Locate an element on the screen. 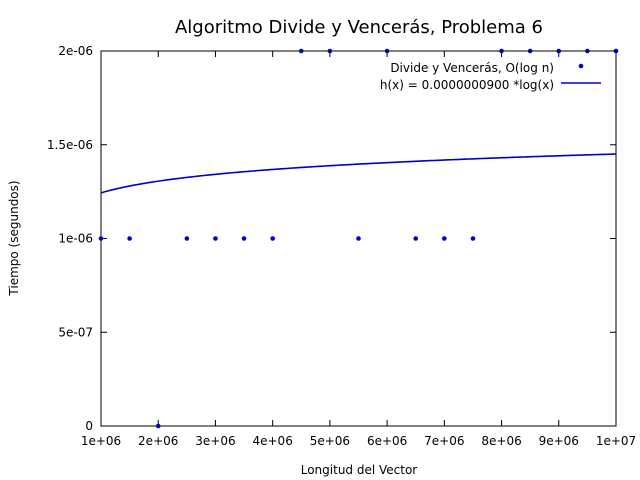 Image resolution: width=640 pixels, height=480 pixels. x-tick-label: 8e+06 is located at coordinates (501, 441).